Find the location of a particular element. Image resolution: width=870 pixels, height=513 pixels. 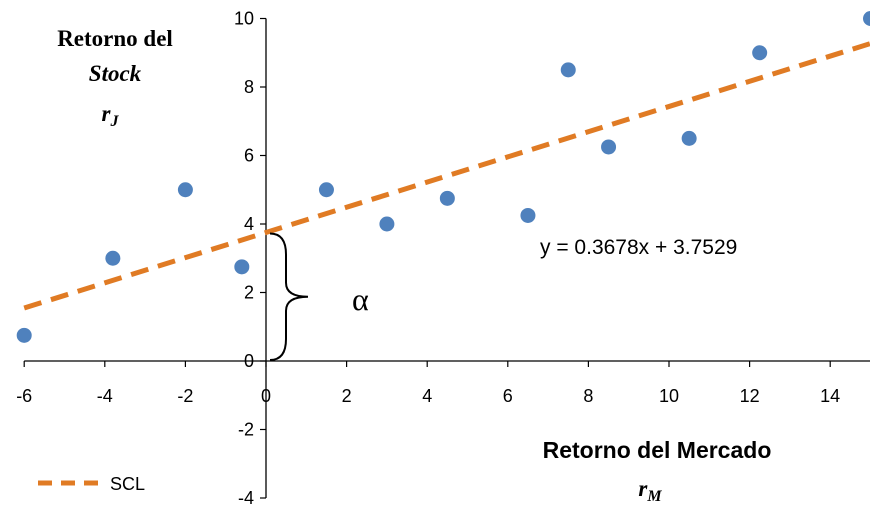

x-tick-label: 14 is located at coordinates (830, 396).